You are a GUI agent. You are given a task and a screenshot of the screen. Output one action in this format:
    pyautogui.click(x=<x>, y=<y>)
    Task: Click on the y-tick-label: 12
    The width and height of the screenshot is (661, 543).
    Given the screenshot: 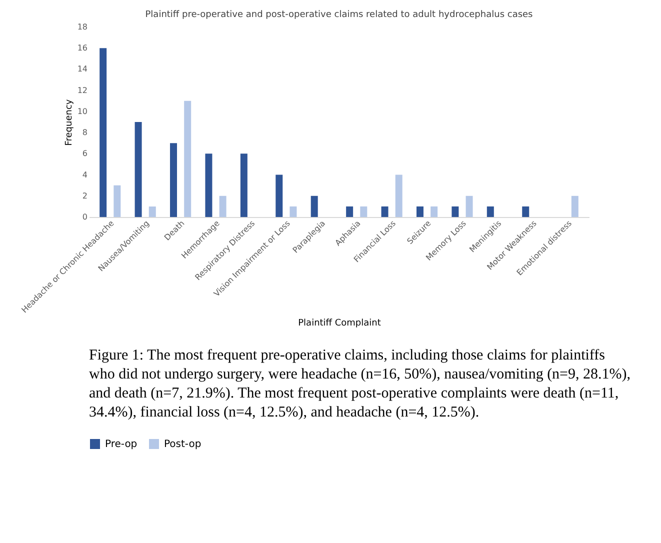 What is the action you would take?
    pyautogui.click(x=82, y=90)
    